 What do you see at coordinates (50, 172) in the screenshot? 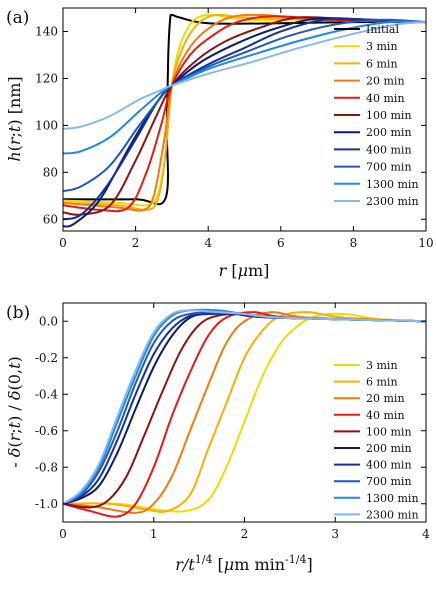
I see `y-tick-label: 80` at bounding box center [50, 172].